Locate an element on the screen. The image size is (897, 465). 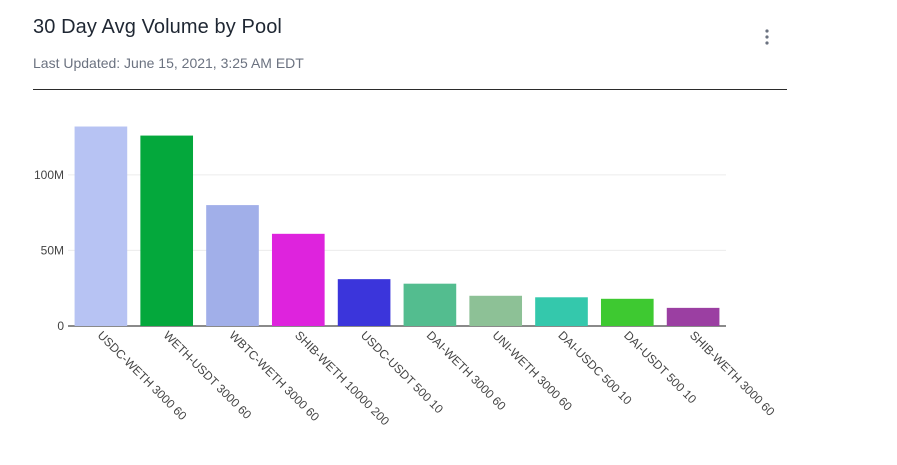
y-tick-label: 100M is located at coordinates (49, 175).